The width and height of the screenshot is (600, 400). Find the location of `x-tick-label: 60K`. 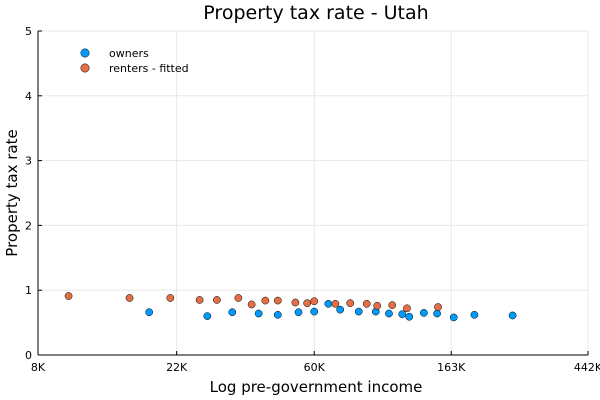

x-tick-label: 60K is located at coordinates (315, 367).